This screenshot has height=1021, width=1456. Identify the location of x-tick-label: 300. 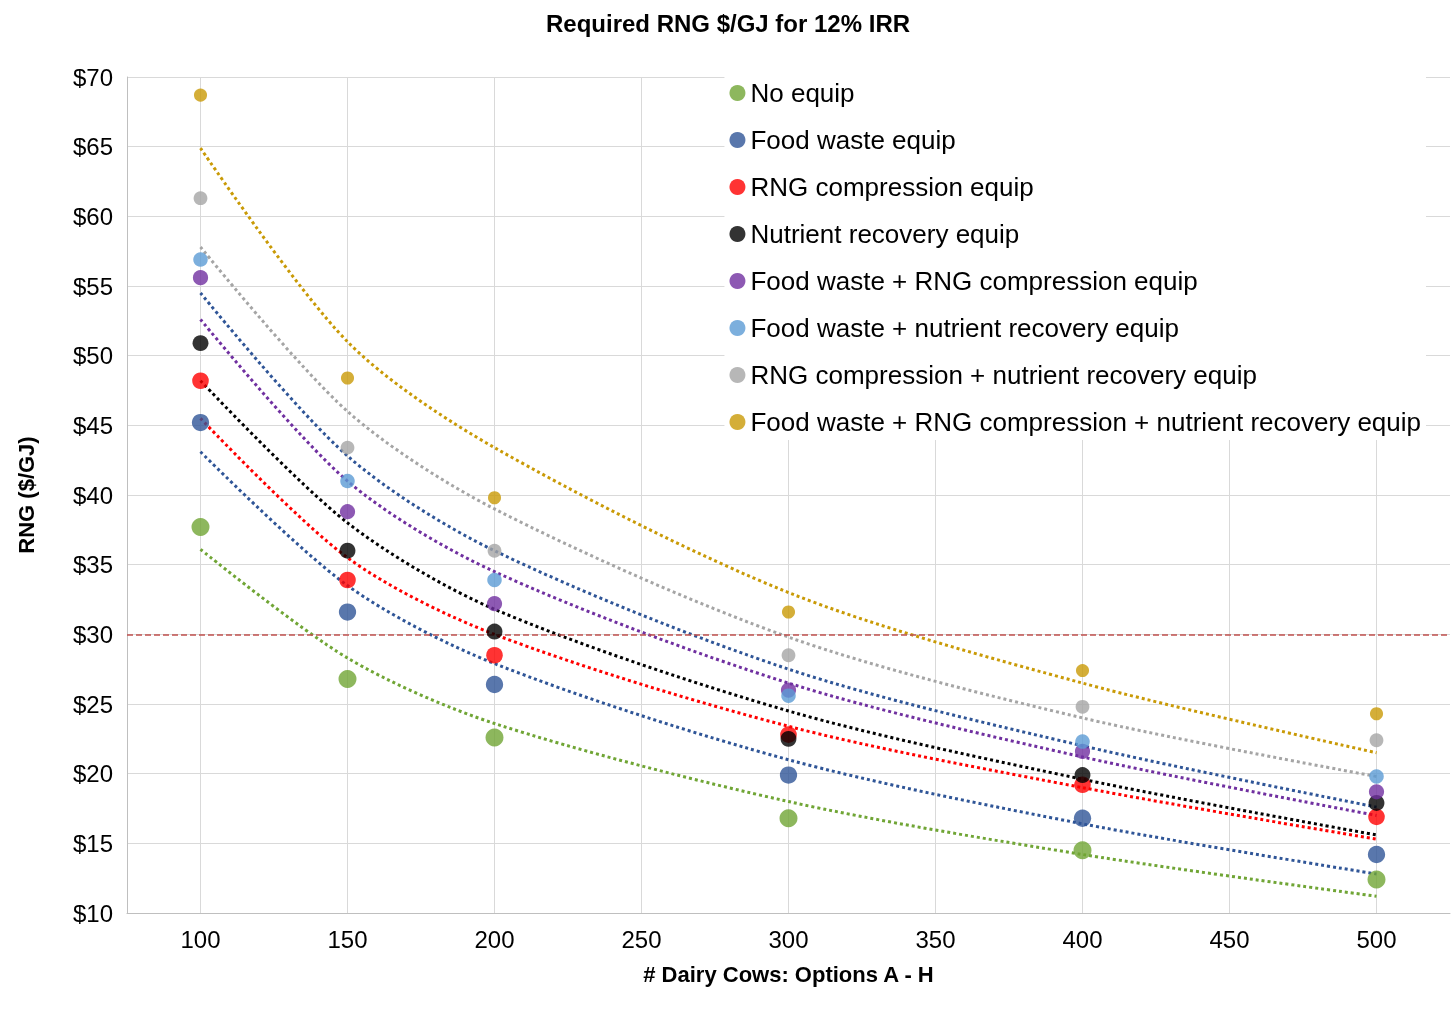
(788, 939).